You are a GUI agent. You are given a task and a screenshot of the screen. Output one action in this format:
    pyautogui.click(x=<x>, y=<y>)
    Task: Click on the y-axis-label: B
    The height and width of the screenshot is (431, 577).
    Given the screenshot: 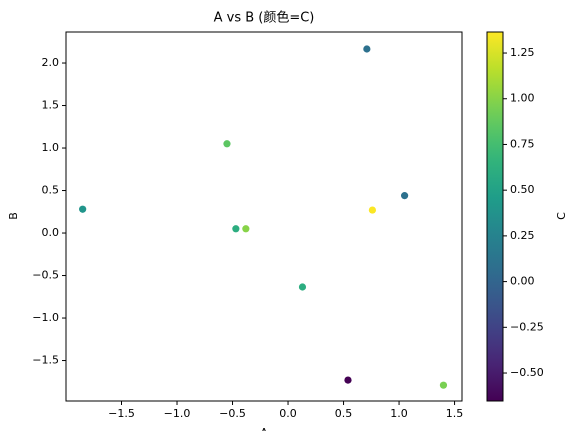 What is the action you would take?
    pyautogui.click(x=13, y=216)
    